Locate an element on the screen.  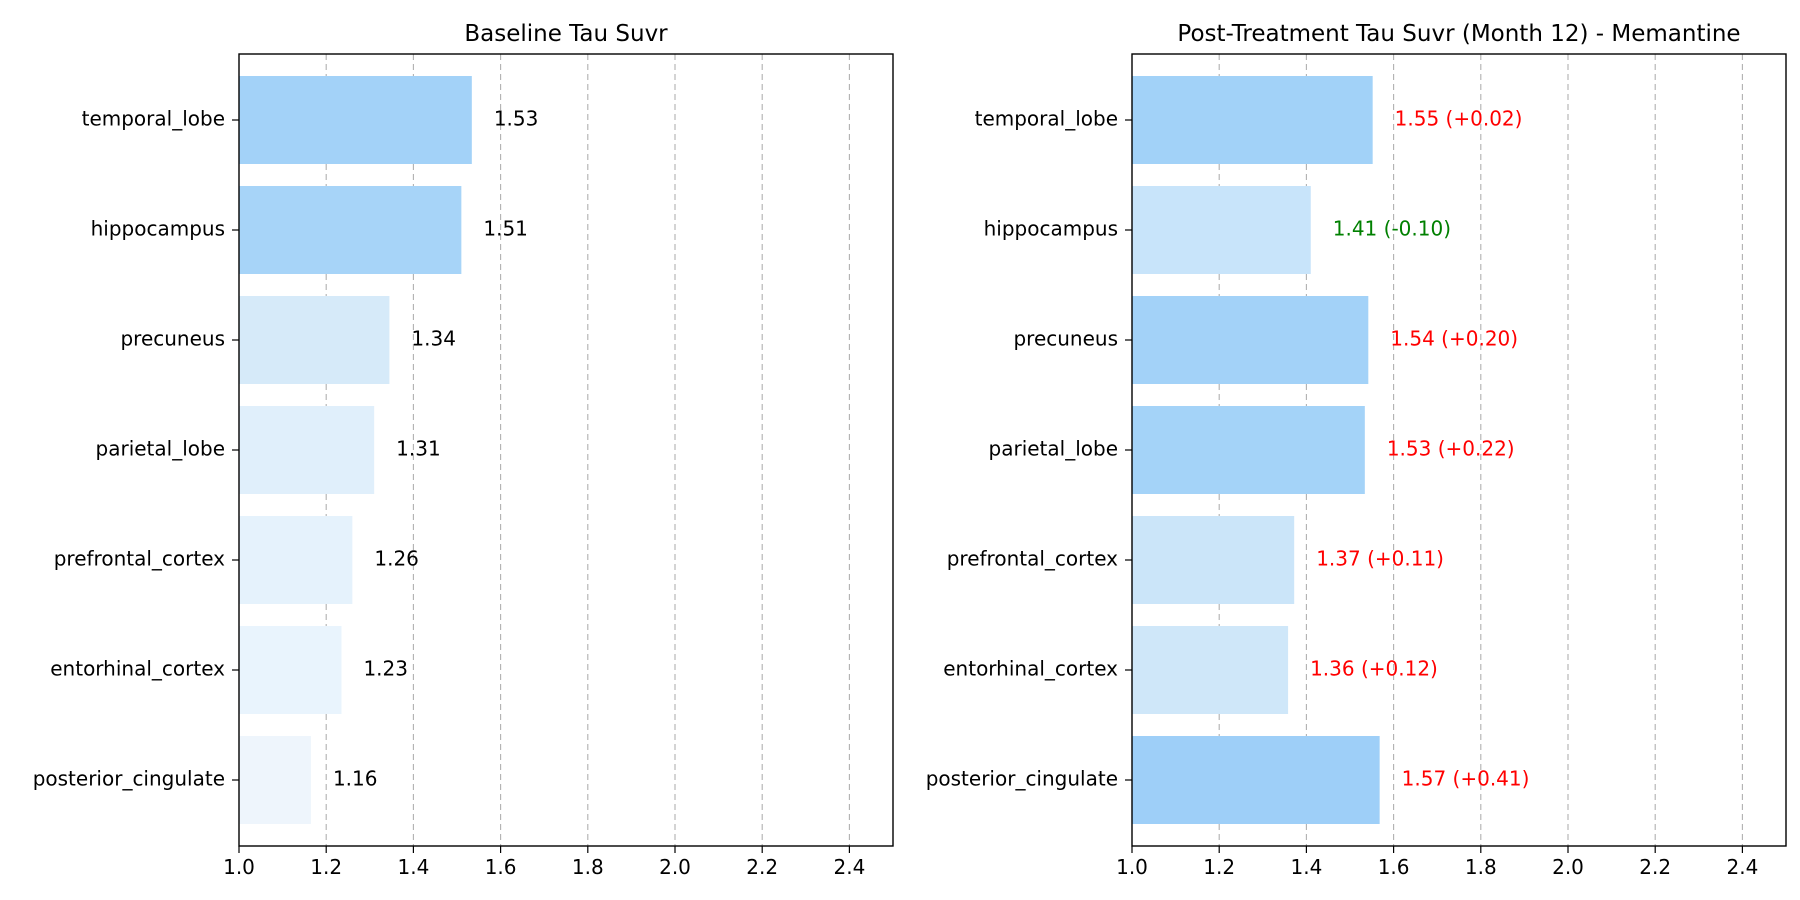
bar-value-label: 1.16 is located at coordinates (355, 779).